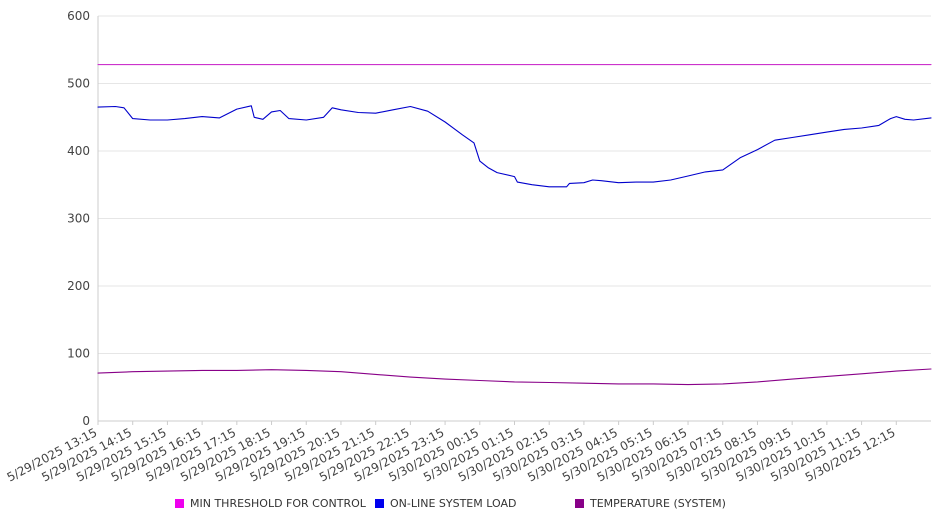  What do you see at coordinates (78, 84) in the screenshot?
I see `y-tick-label-500: 500` at bounding box center [78, 84].